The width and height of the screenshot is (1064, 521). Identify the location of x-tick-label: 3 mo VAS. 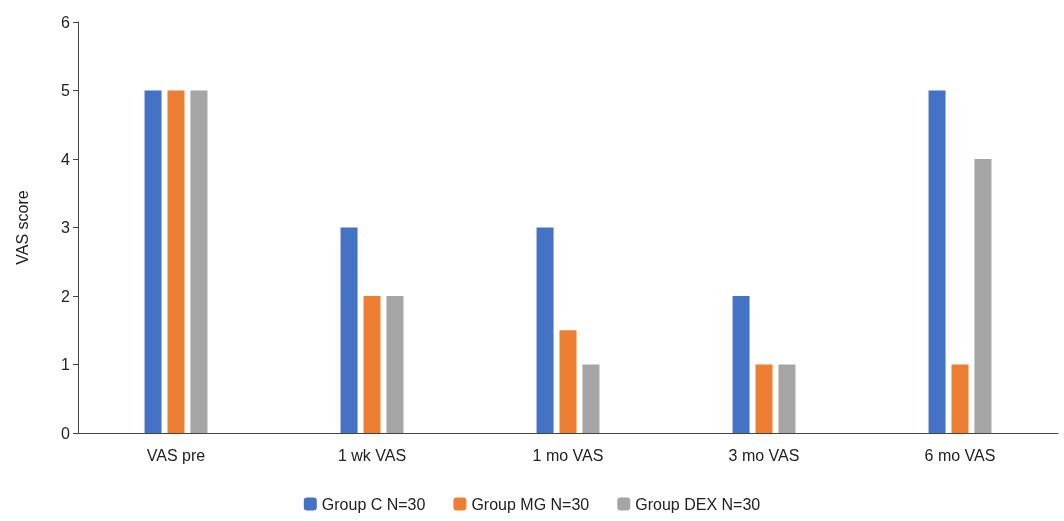
(764, 455).